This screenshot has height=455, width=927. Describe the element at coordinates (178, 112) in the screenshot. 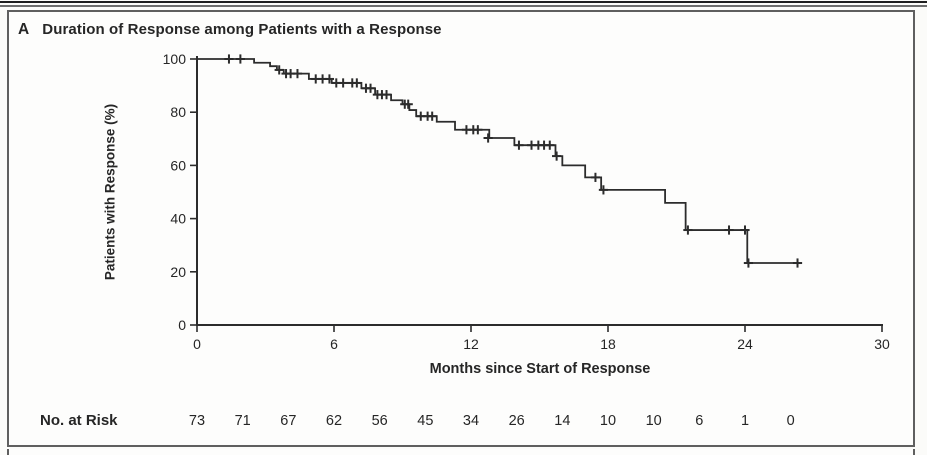

I see `y-tick-label: 80` at that location.